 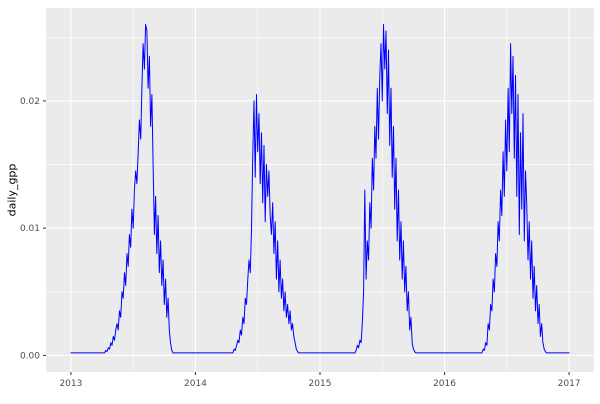 I want to click on x-tick-label: 2017, so click(x=569, y=384).